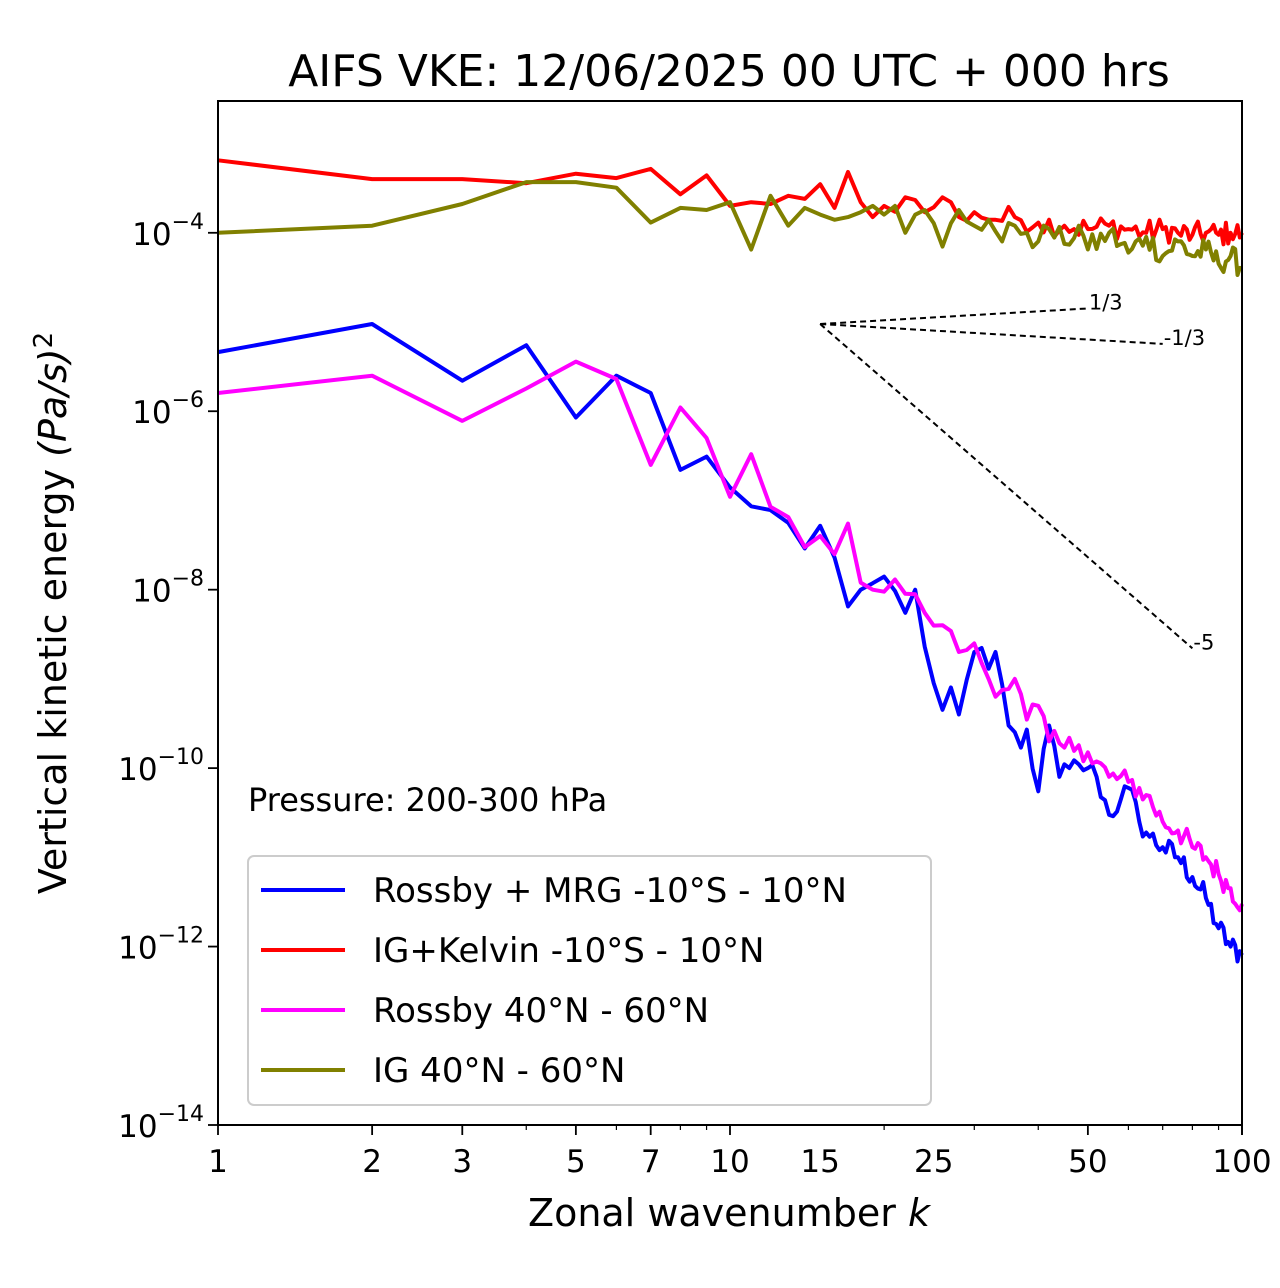  What do you see at coordinates (44, 340) in the screenshot?
I see `y-axis-label-power: 2` at bounding box center [44, 340].